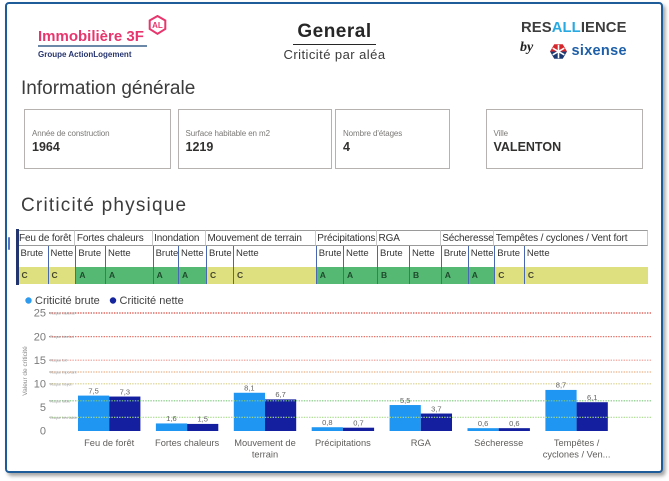 This screenshot has width=669, height=481. Describe the element at coordinates (405, 400) in the screenshot. I see `svg-text: 5,5` at that location.